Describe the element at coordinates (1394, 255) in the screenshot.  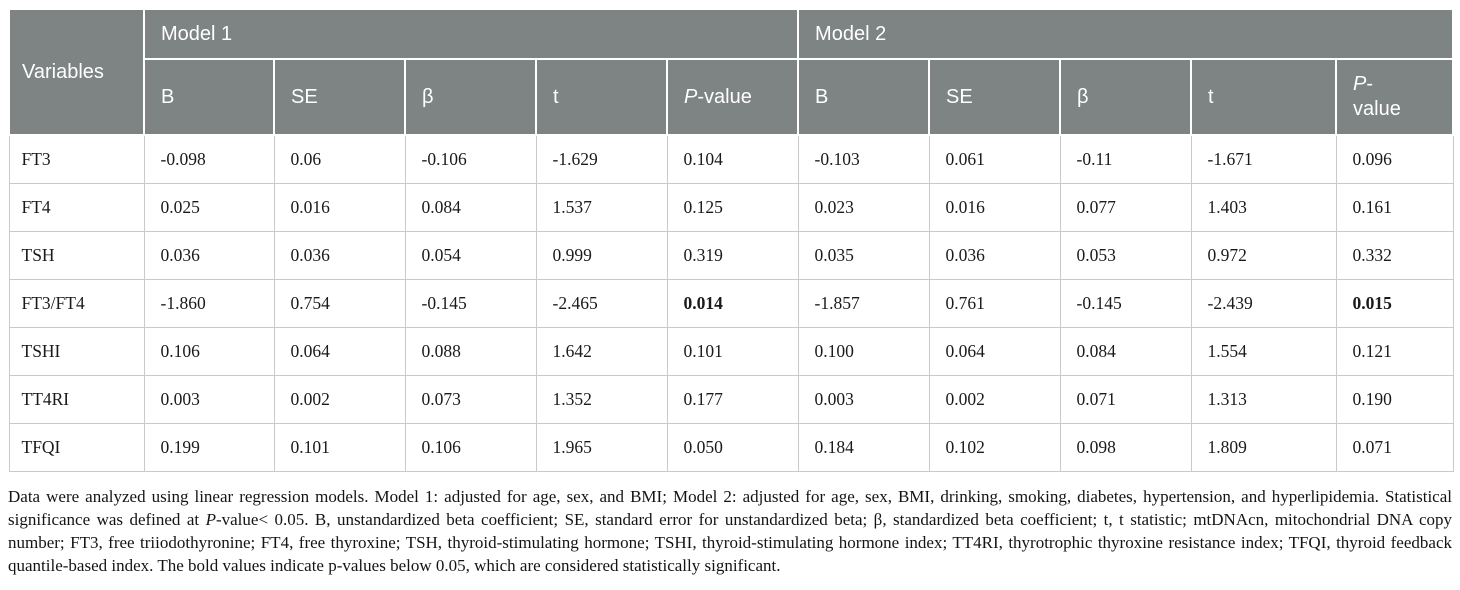
I see `cell-m2-p: 0.332` at that location.